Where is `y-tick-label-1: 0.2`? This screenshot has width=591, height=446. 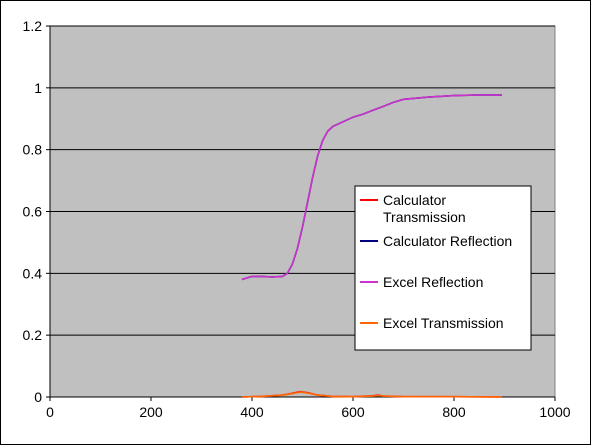 y-tick-label-1: 0.2 is located at coordinates (33, 335).